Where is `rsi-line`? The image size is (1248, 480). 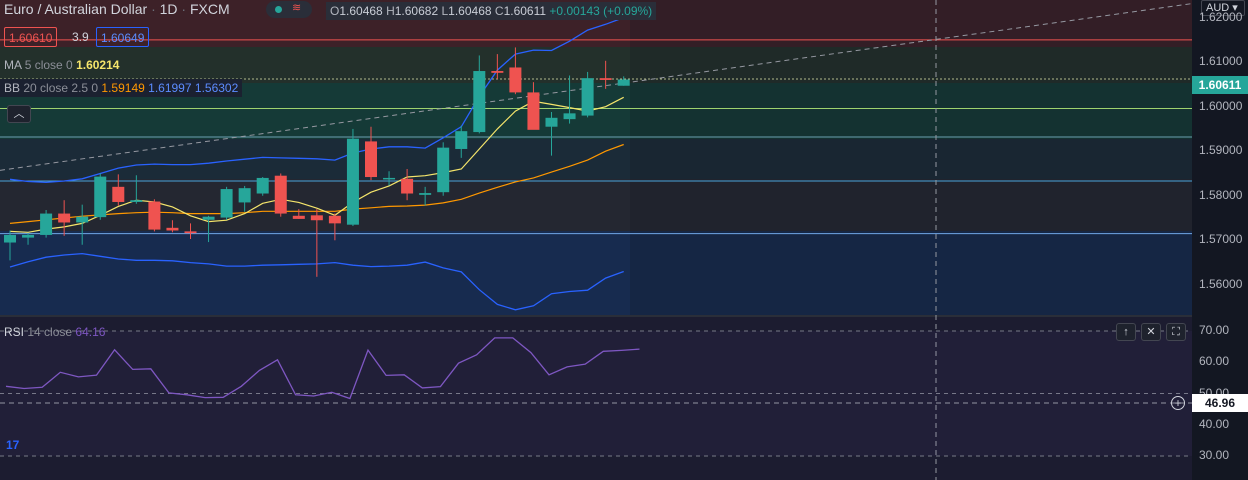
rsi-line is located at coordinates (322, 368).